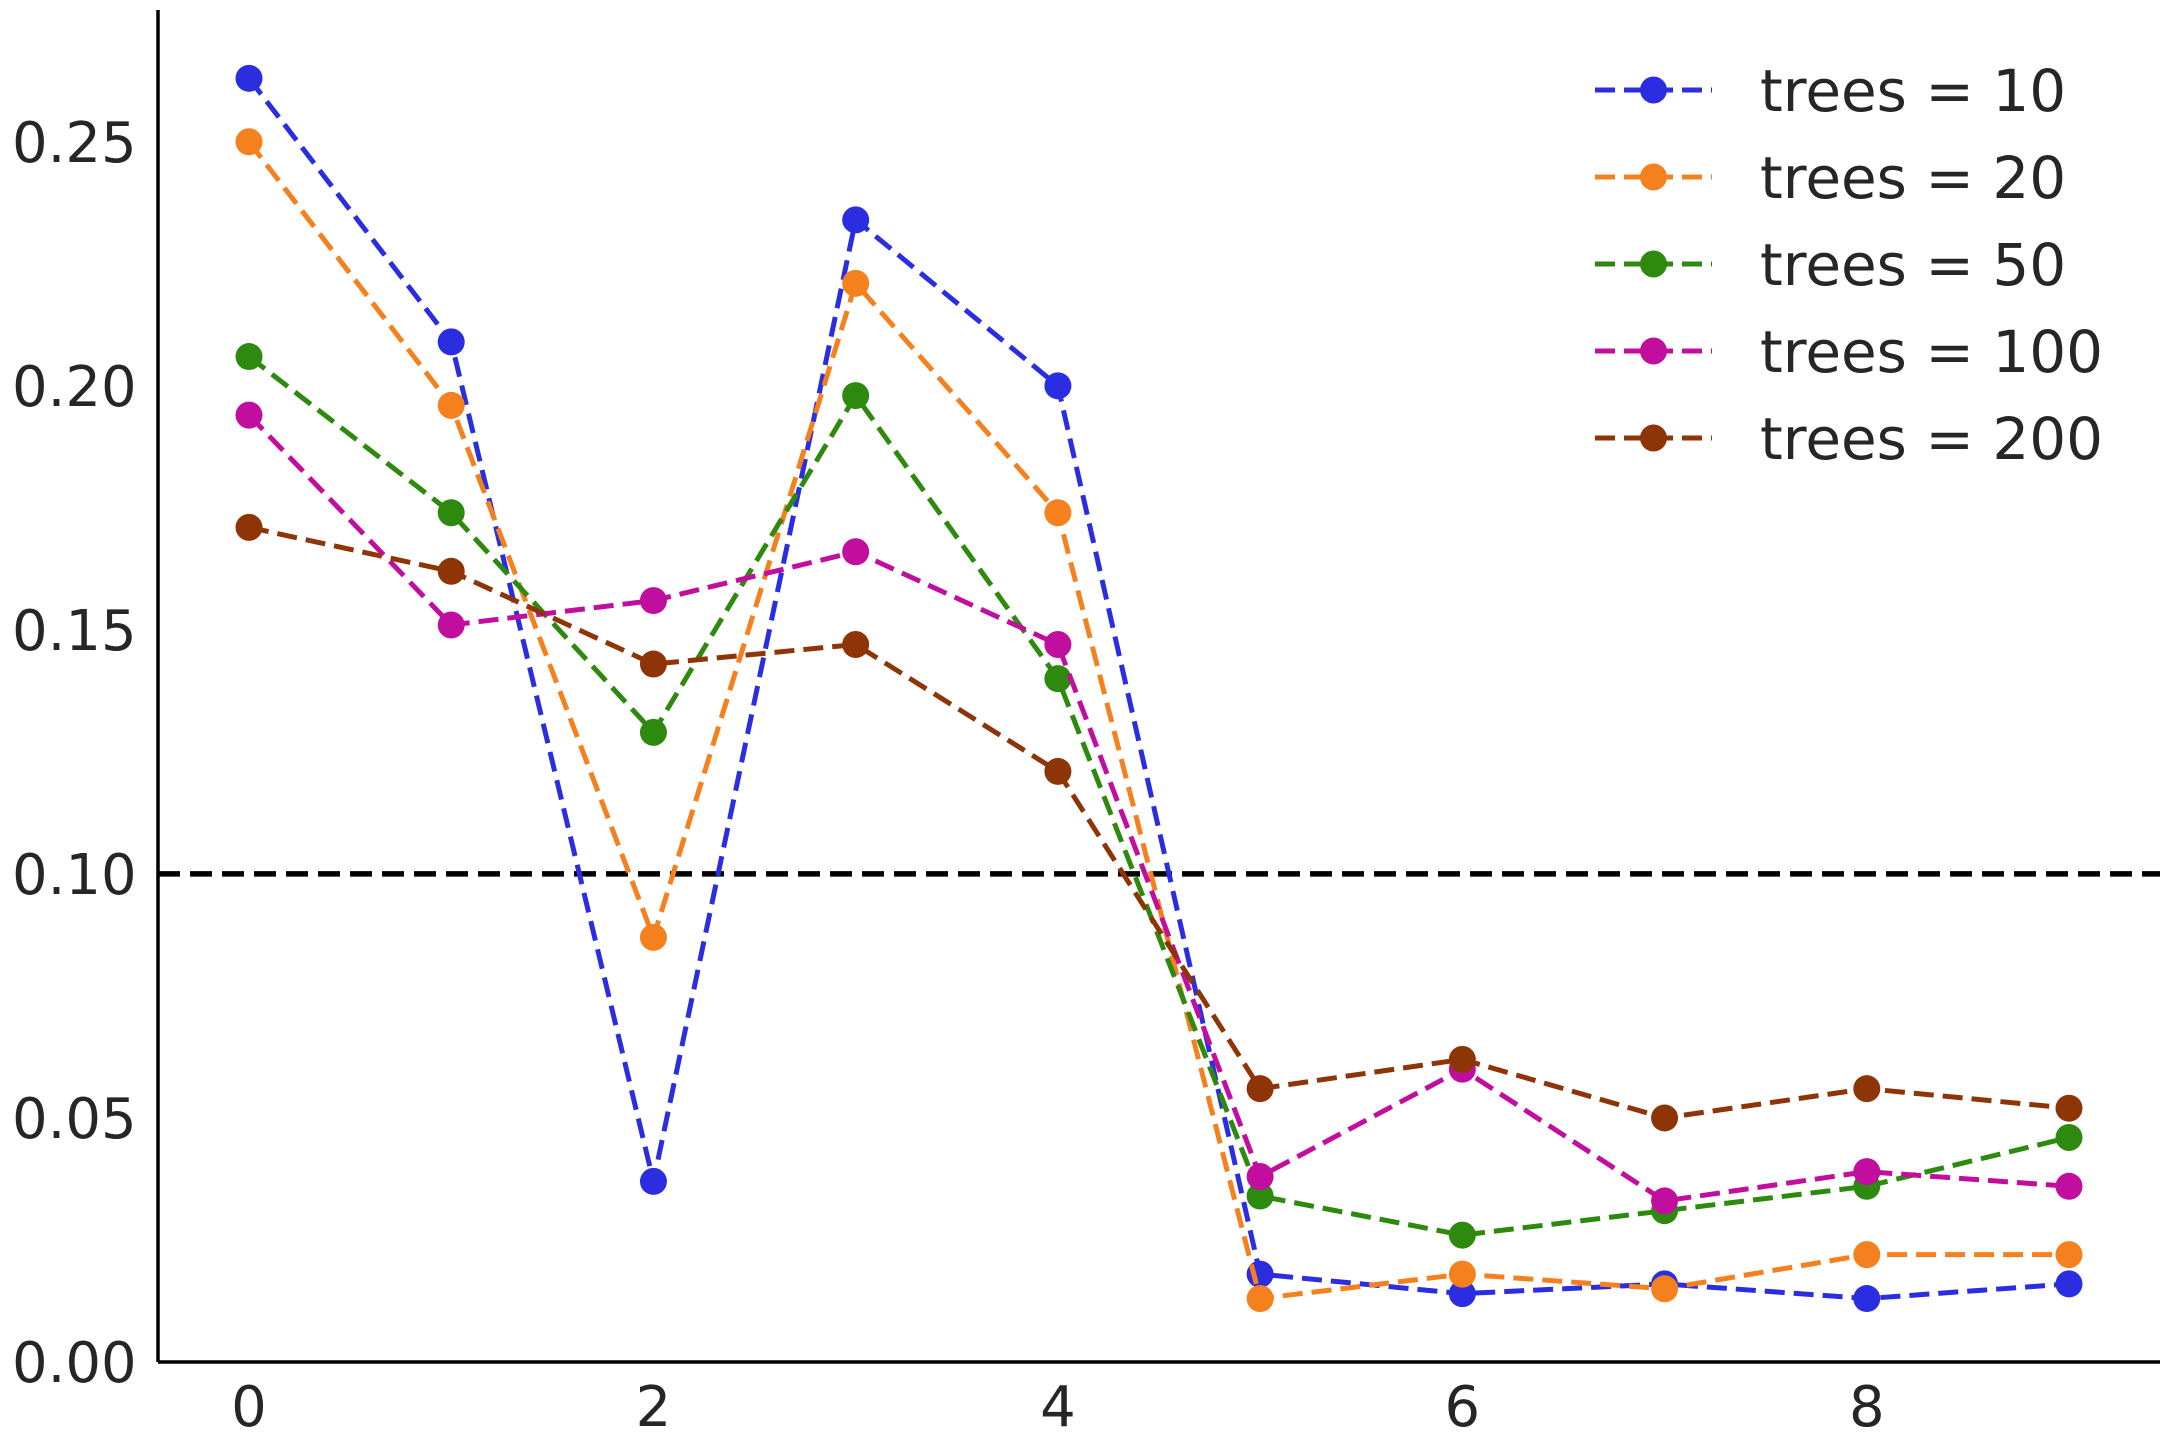  What do you see at coordinates (1931, 439) in the screenshot?
I see `legend-label: trees = 200` at bounding box center [1931, 439].